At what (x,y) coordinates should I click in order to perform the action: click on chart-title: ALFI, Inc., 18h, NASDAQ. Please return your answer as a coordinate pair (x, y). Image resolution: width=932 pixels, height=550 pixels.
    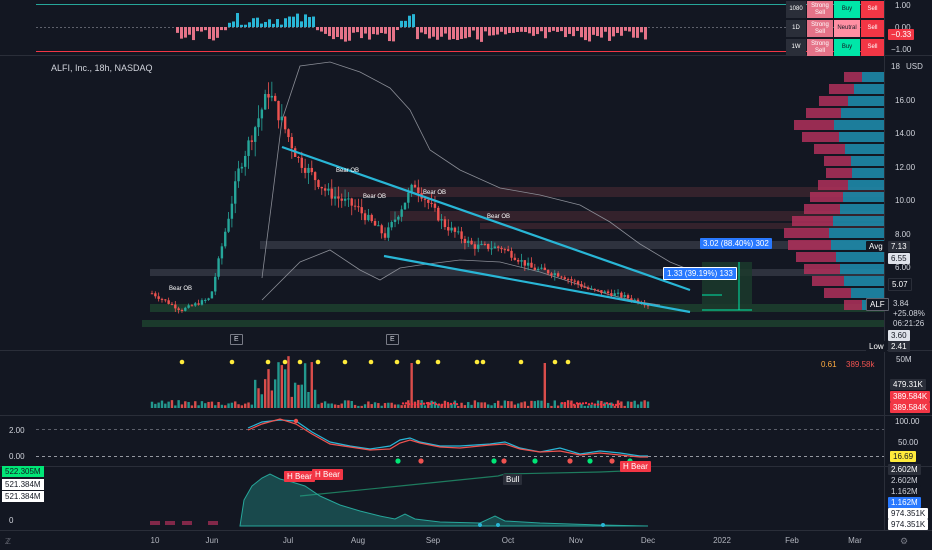
    Looking at the image, I should click on (102, 68).